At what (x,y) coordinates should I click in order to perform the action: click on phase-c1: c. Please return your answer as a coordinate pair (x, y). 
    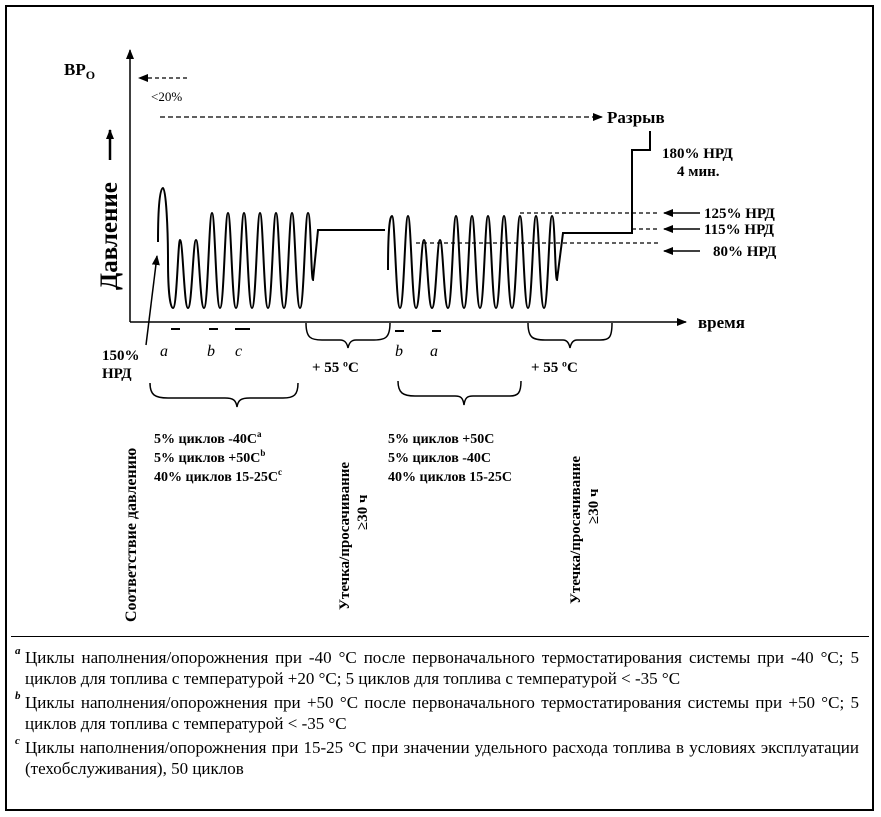
    Looking at the image, I should click on (238, 351).